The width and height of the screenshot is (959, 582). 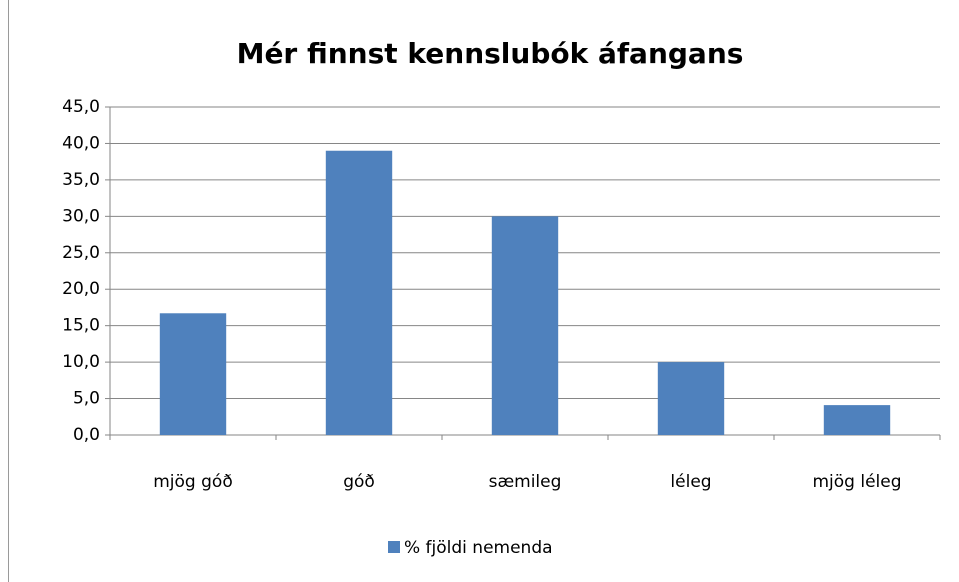 What do you see at coordinates (525, 482) in the screenshot?
I see `x-tick-label: sæmileg` at bounding box center [525, 482].